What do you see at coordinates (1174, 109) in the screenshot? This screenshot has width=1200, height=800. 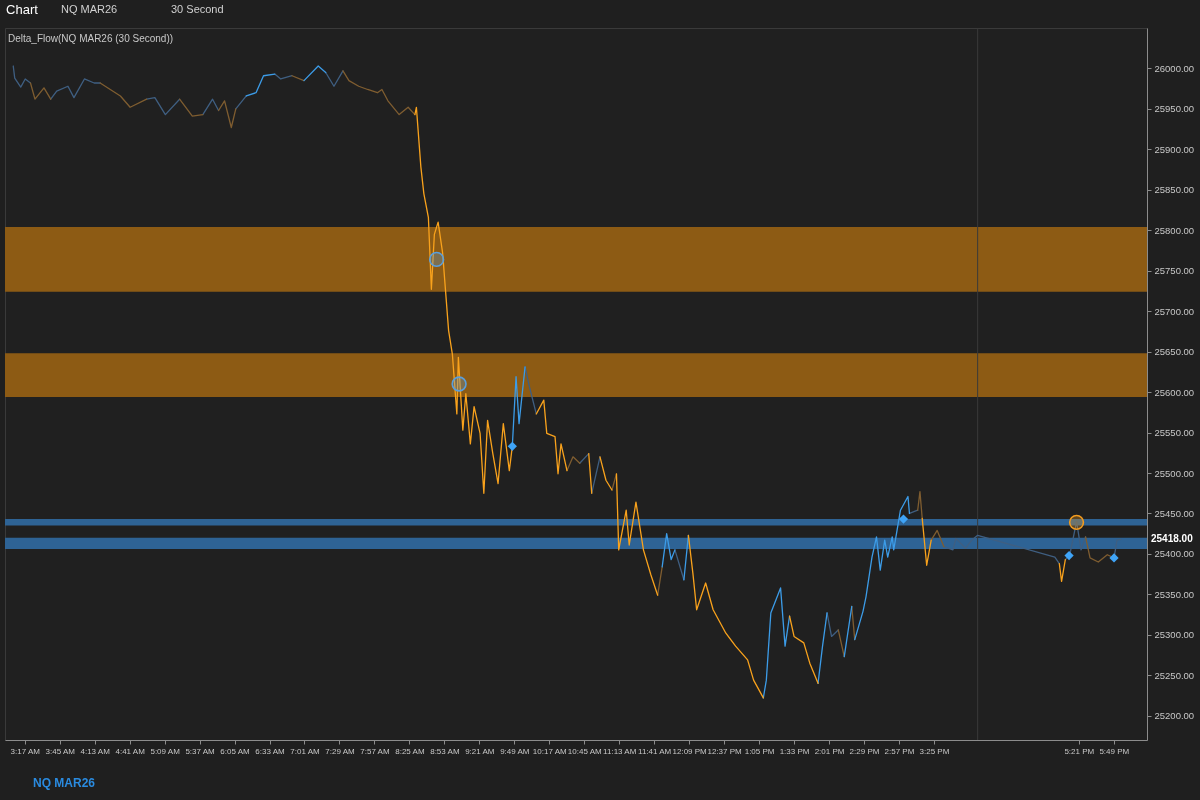 I see `y-tick-label: 25950.00` at bounding box center [1174, 109].